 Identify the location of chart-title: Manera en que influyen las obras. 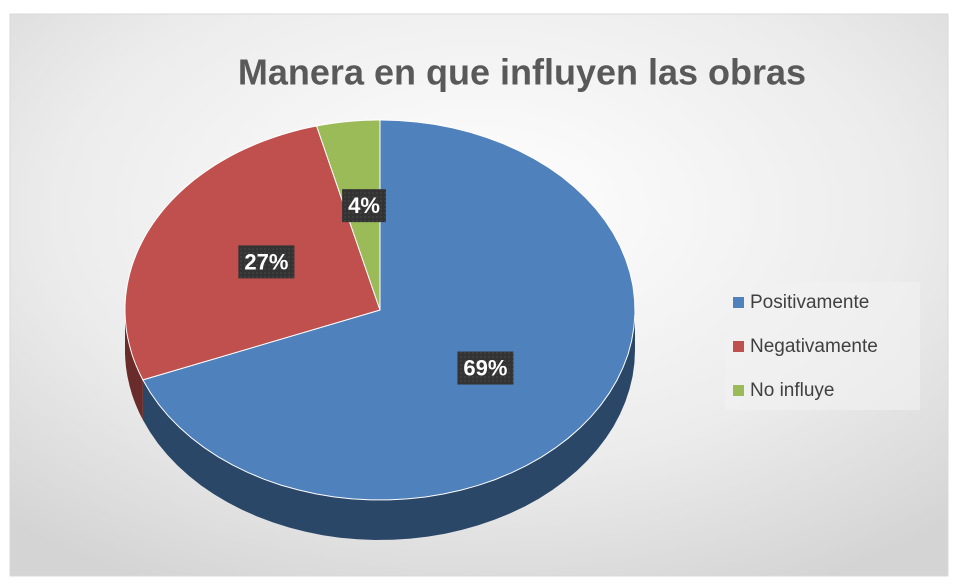
(522, 72).